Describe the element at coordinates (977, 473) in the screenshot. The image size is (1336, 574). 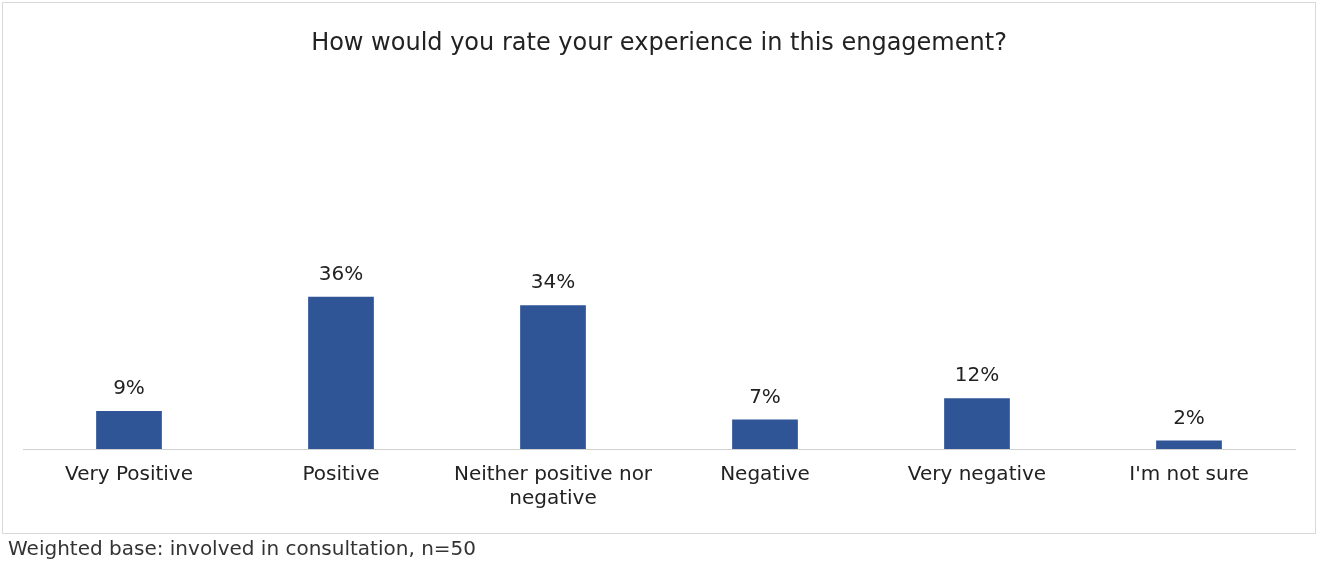
I see `x-tick-label: Very negative` at that location.